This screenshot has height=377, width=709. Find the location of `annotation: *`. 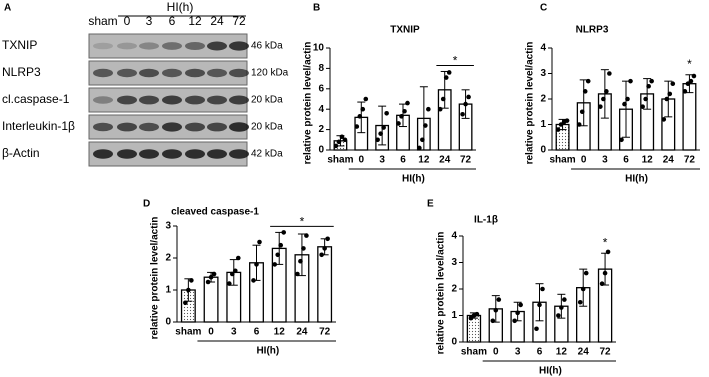

annotation: * is located at coordinates (455, 61).